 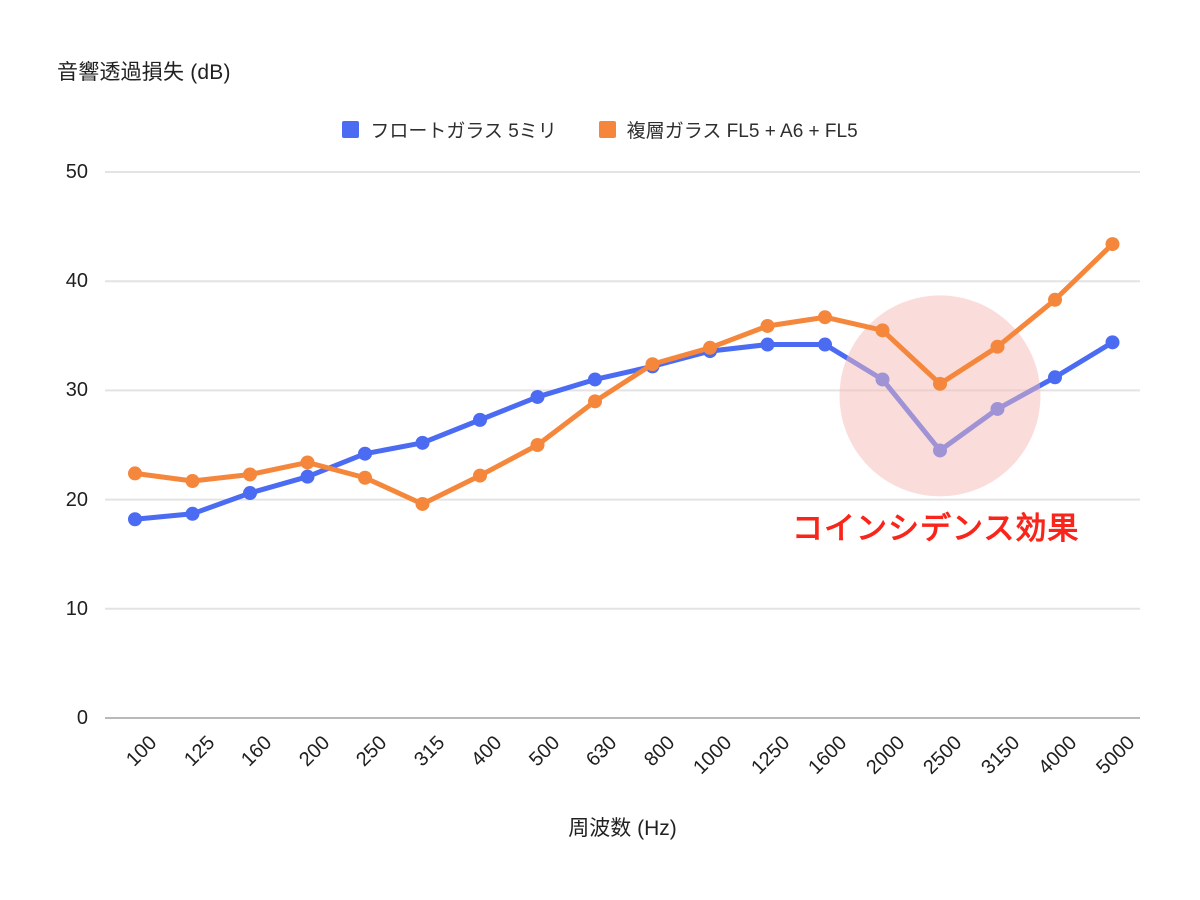 I want to click on y-tick-label: 0, so click(x=82, y=718).